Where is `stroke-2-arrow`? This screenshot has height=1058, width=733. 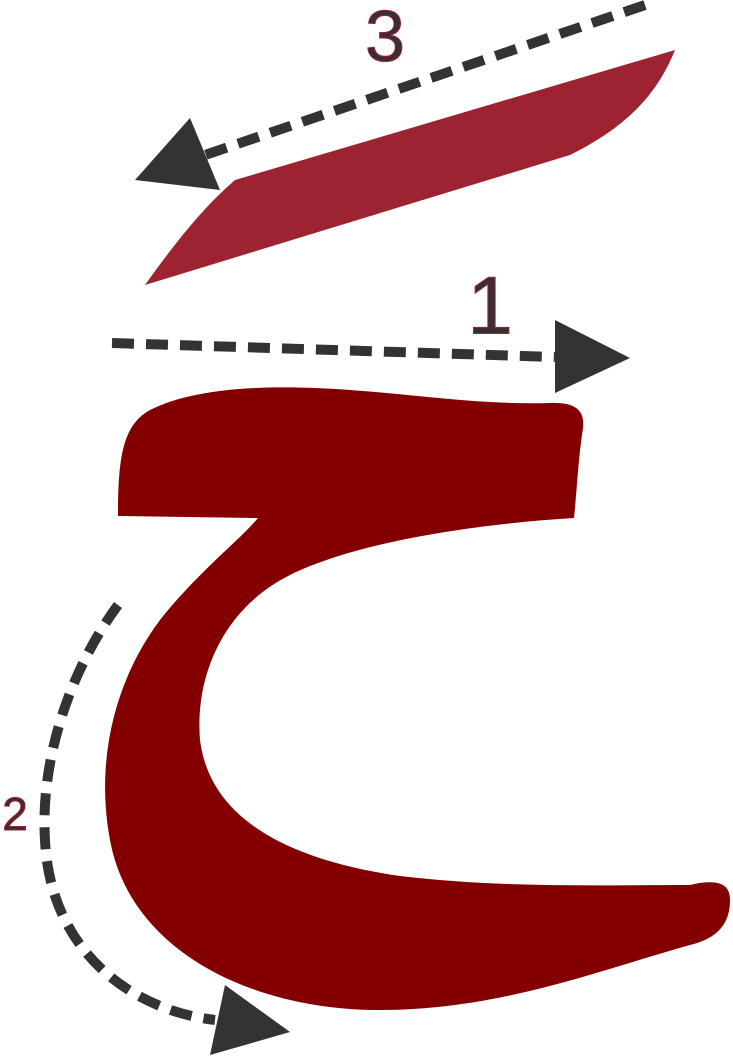
stroke-2-arrow is located at coordinates (127, 813).